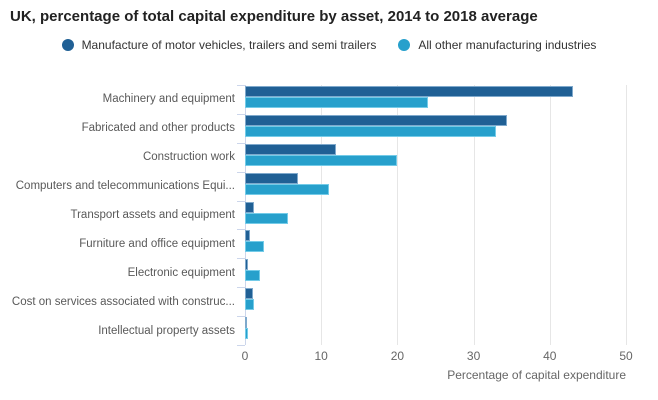  Describe the element at coordinates (397, 356) in the screenshot. I see `value-axis-tick-label: 20` at that location.